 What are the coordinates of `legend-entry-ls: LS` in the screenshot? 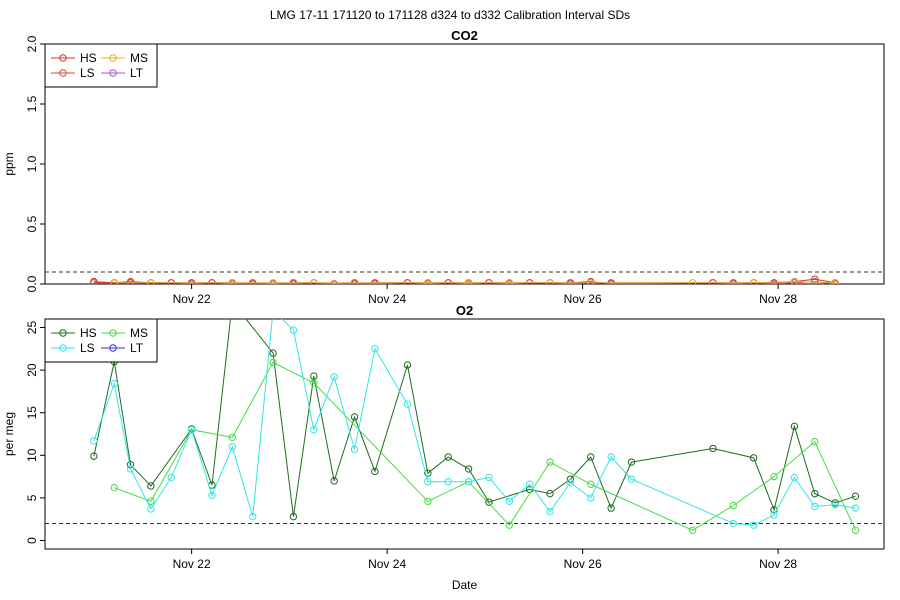 It's located at (73, 348).